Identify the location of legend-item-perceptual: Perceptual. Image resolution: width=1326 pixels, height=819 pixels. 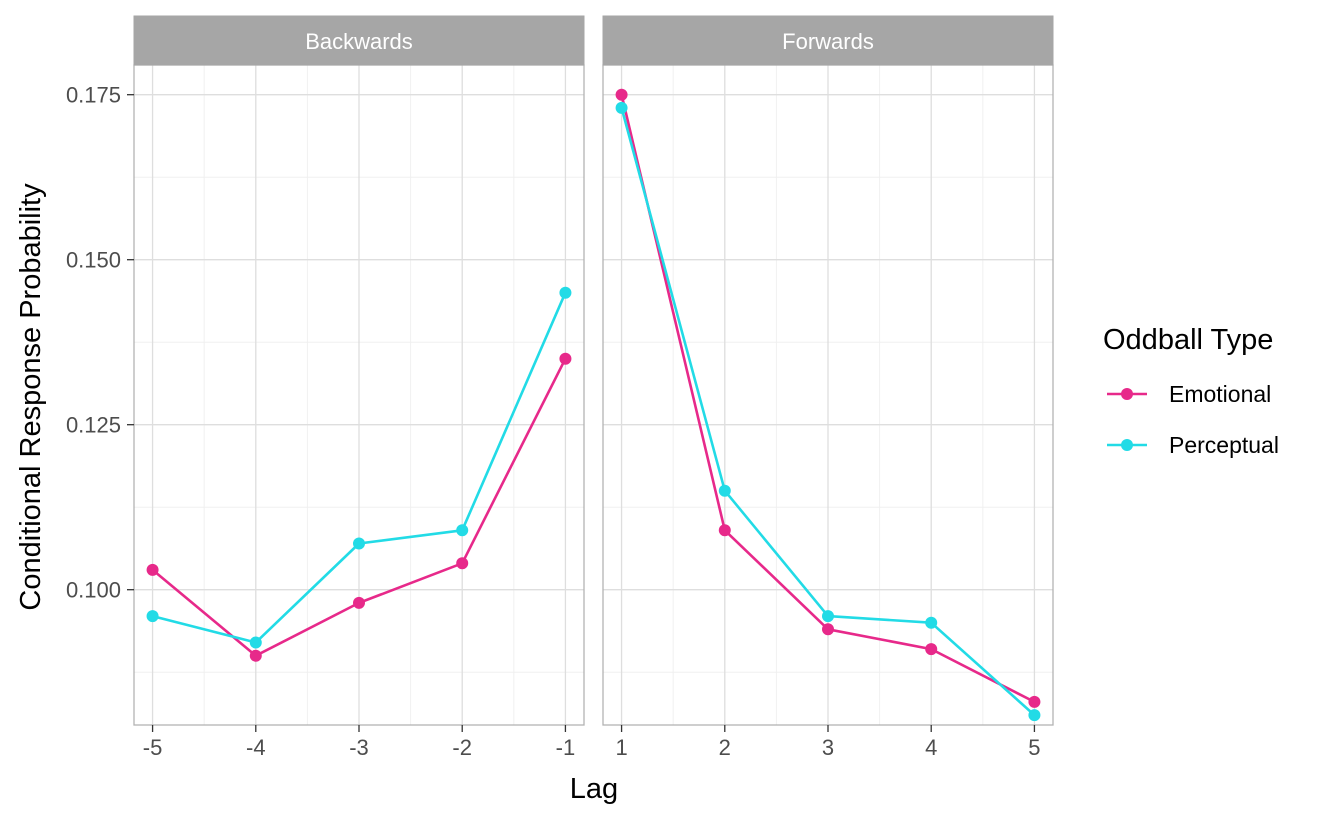
(1193, 445).